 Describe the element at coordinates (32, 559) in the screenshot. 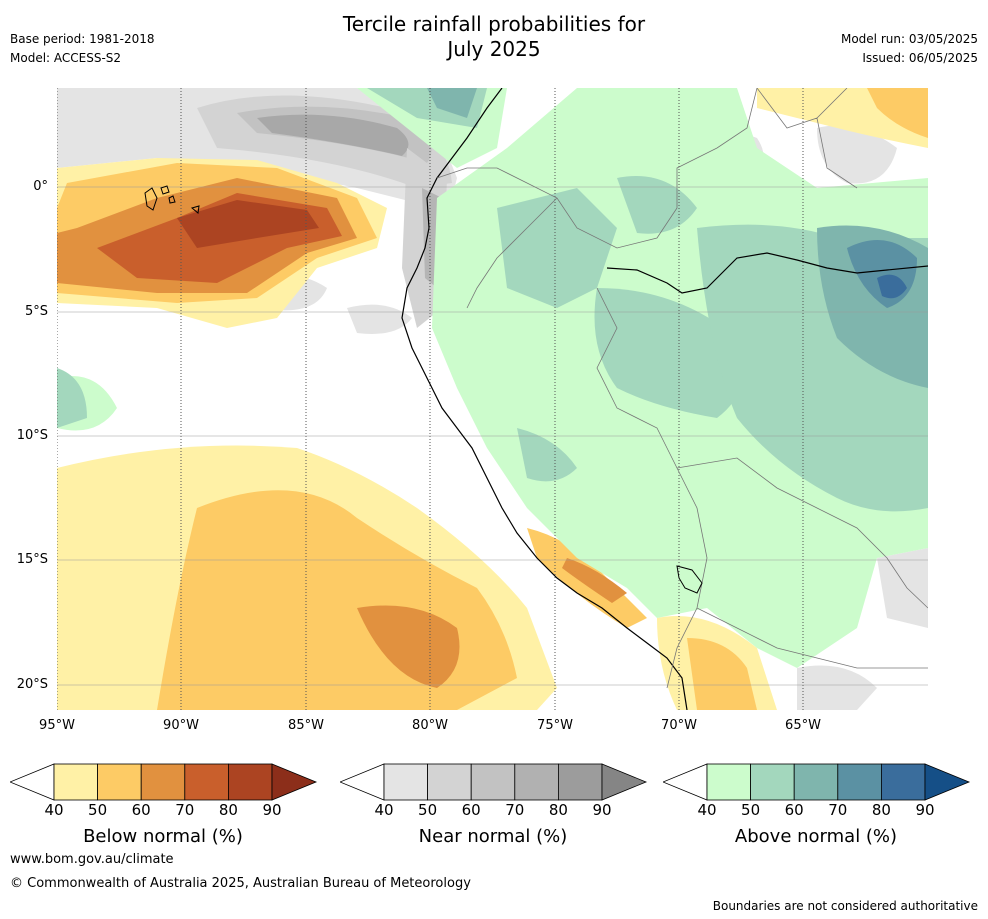

I see `lat-label-15s: 15°S` at that location.